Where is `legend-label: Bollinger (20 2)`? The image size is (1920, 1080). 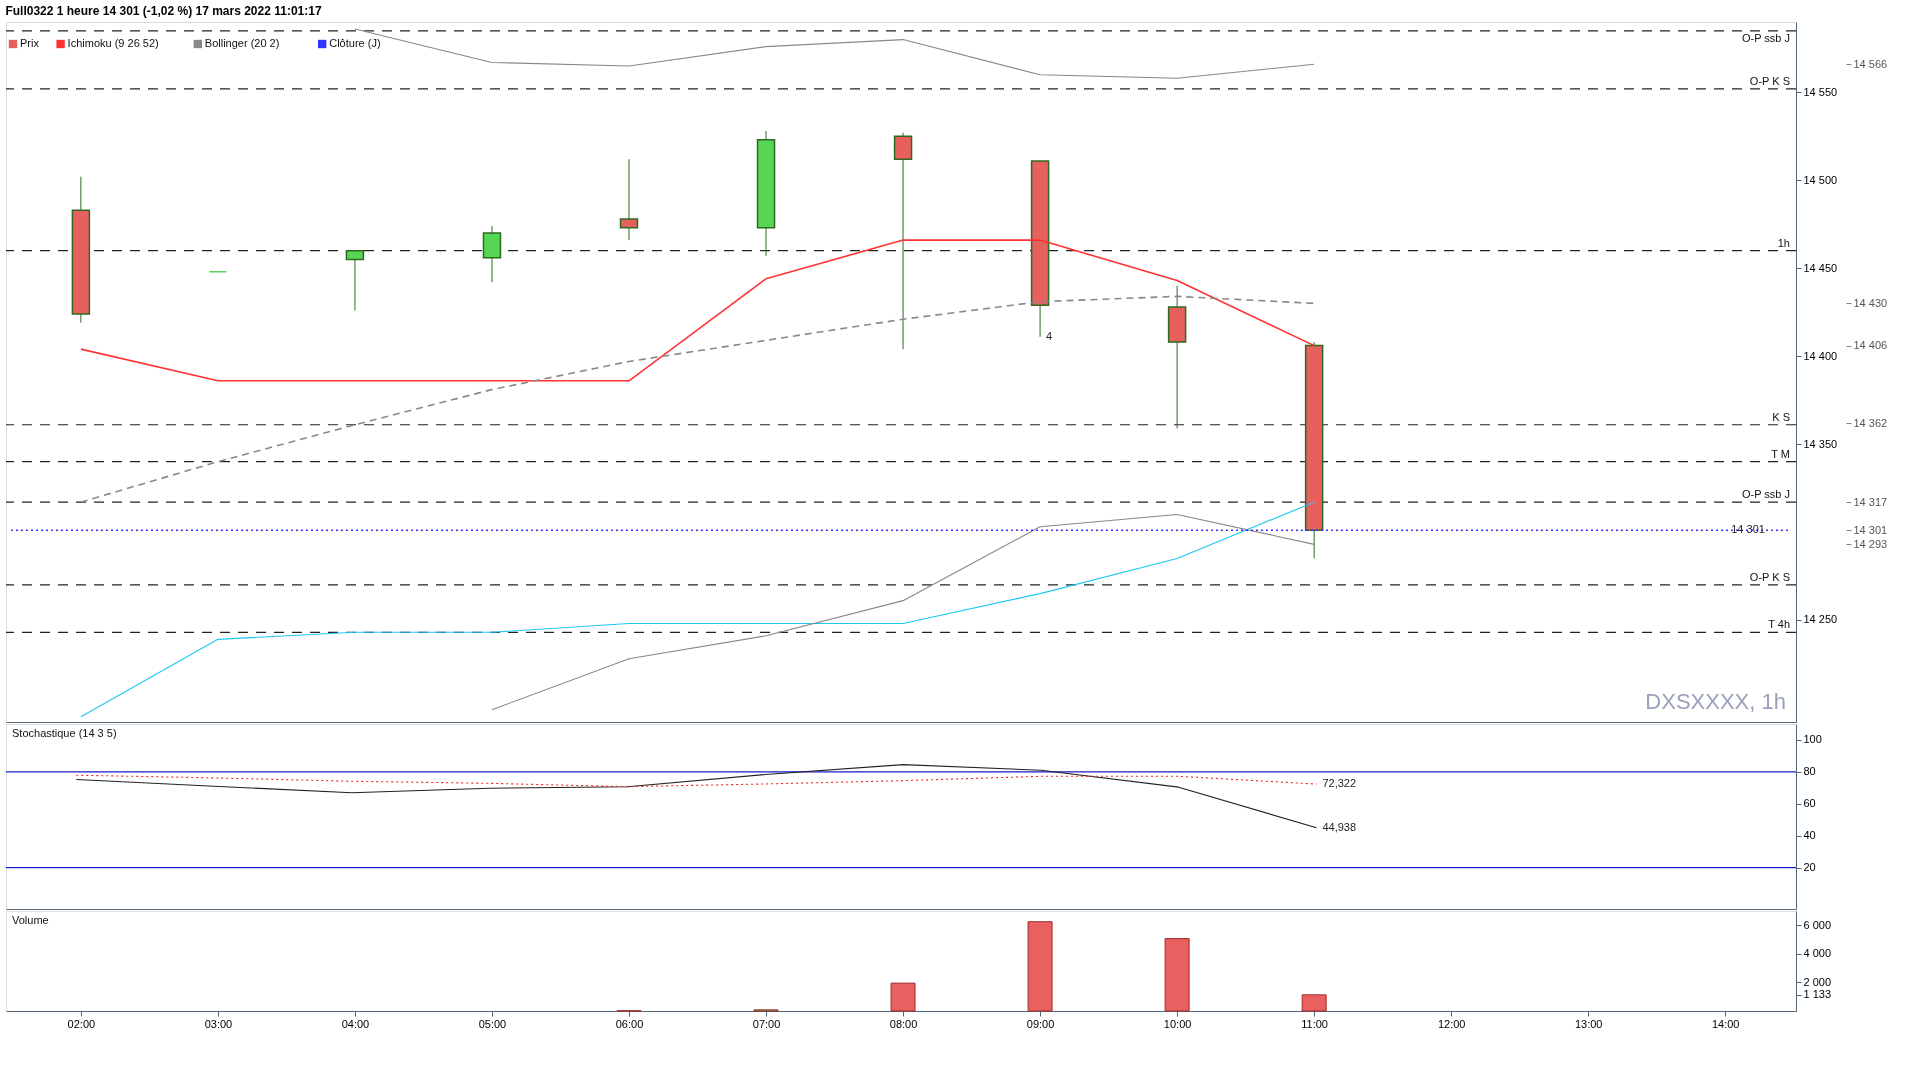 legend-label: Bollinger (20 2) is located at coordinates (242, 43).